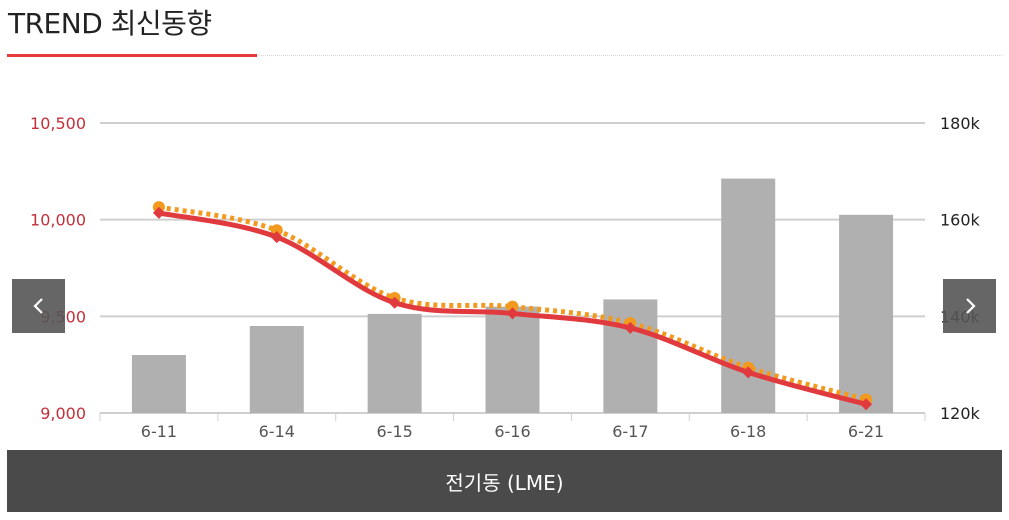  I want to click on header-divider, so click(629, 55).